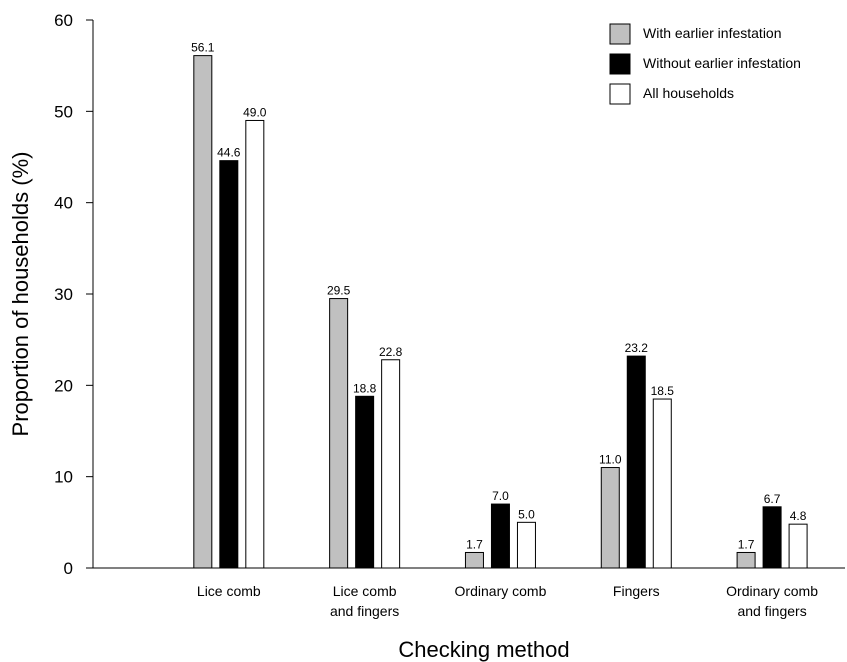  What do you see at coordinates (772, 499) in the screenshot?
I see `data-label: 6.7` at bounding box center [772, 499].